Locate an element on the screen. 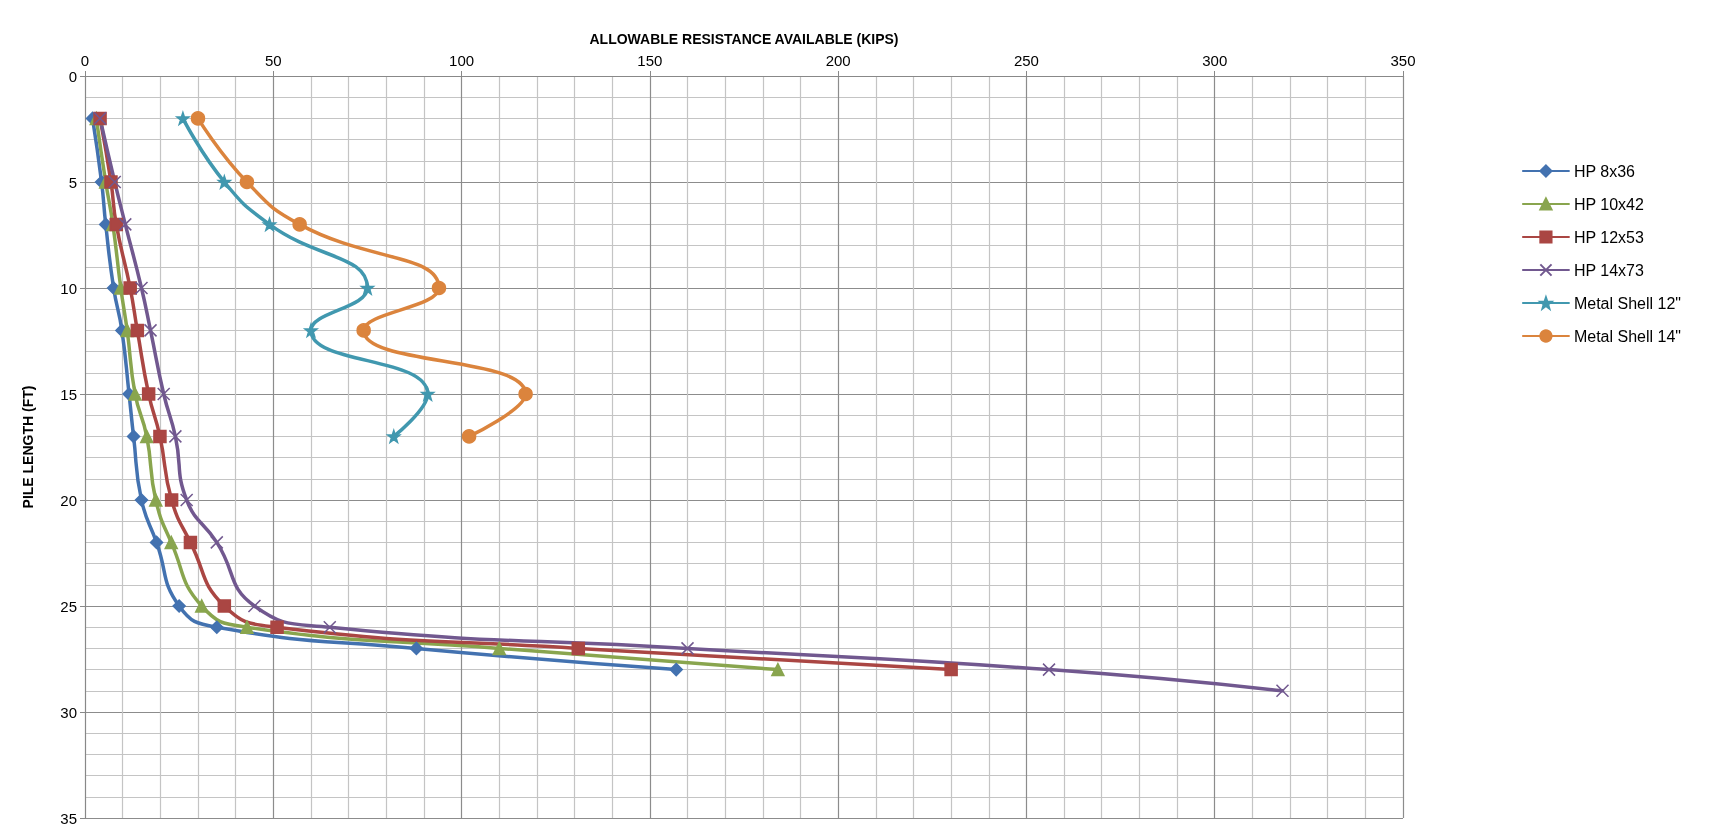  y-tick-label: 20 is located at coordinates (68, 500).